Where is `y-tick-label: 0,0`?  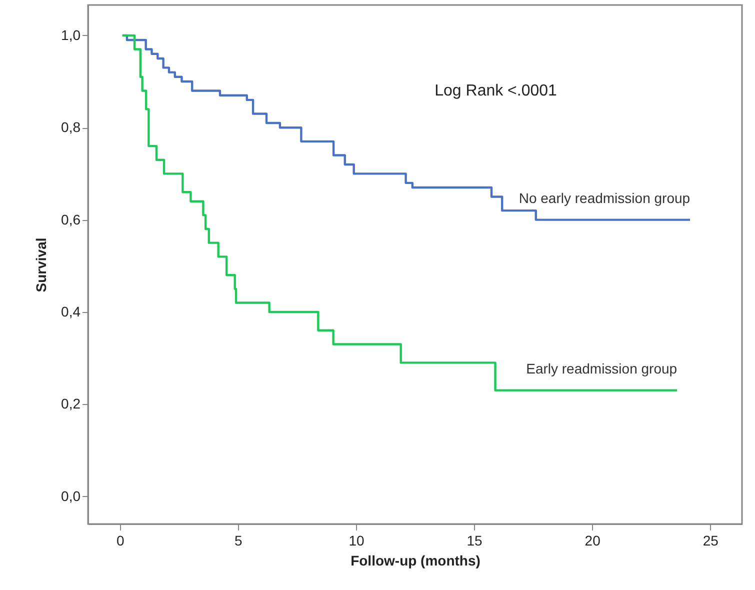
y-tick-label: 0,0 is located at coordinates (71, 496).